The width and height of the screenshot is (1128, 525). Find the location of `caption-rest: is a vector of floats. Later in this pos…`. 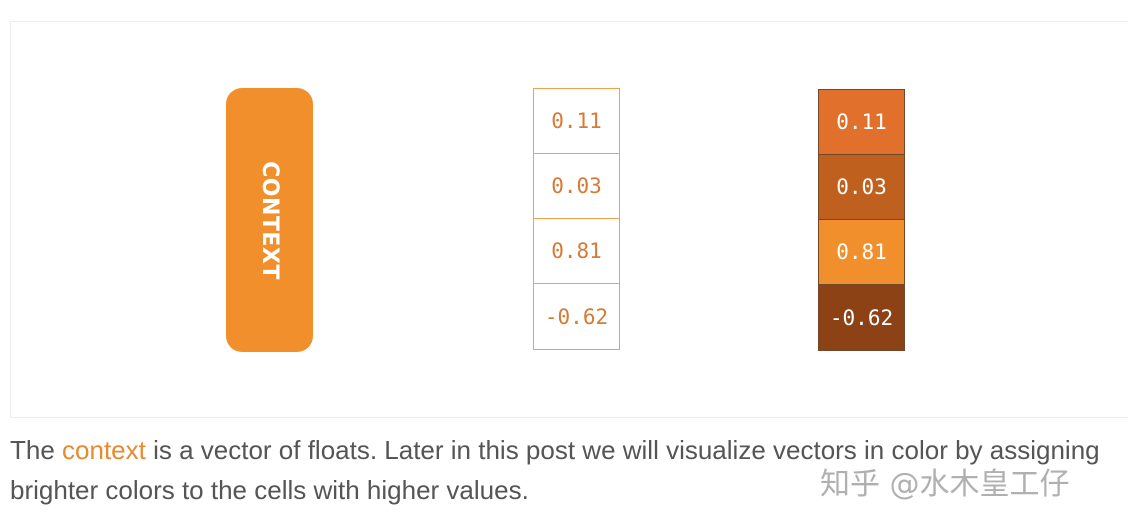

caption-rest: is a vector of floats. Later in this pos… is located at coordinates (555, 470).